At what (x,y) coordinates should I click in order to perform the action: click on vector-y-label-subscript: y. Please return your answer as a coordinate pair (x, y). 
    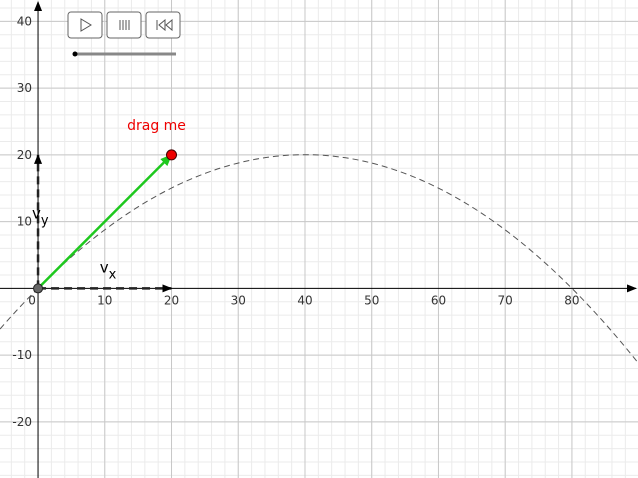
    Looking at the image, I should click on (45, 221).